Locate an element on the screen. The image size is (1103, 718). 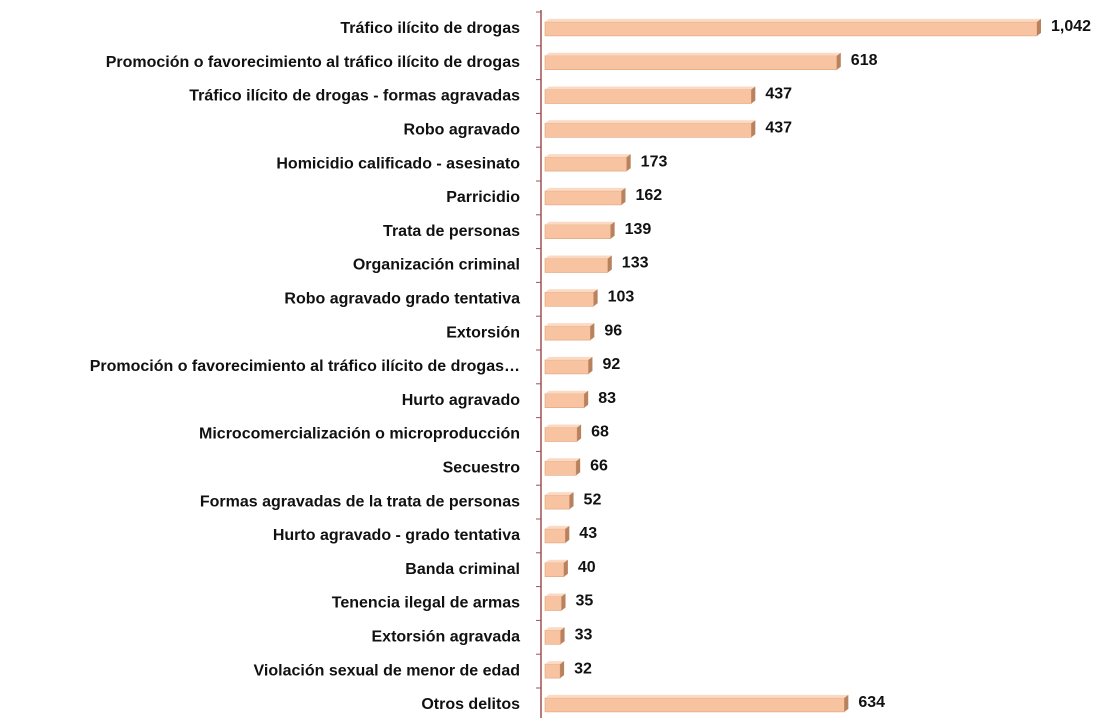
value-label: 162 is located at coordinates (648, 195).